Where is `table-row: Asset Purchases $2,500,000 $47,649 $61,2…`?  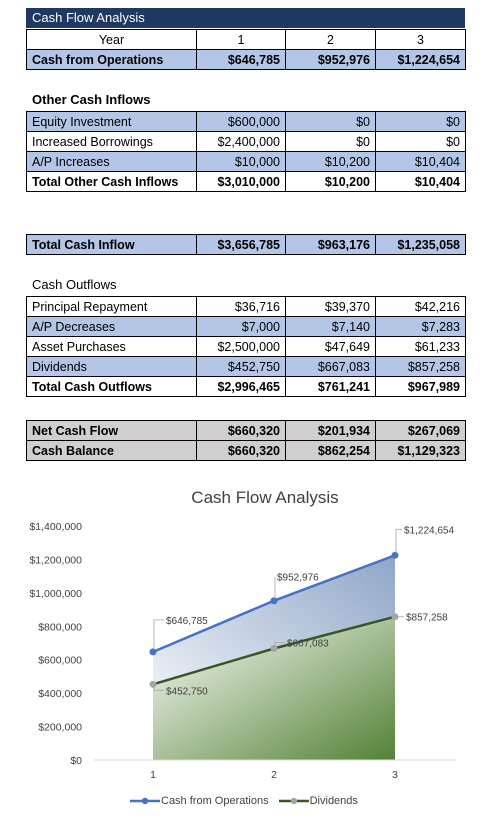
table-row: Asset Purchases $2,500,000 $47,649 $61,2… is located at coordinates (246, 346).